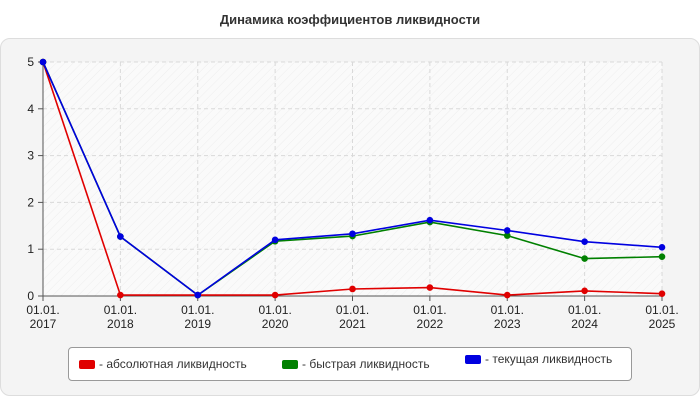 This screenshot has width=700, height=400. I want to click on y-tick-label: 4, so click(30, 109).